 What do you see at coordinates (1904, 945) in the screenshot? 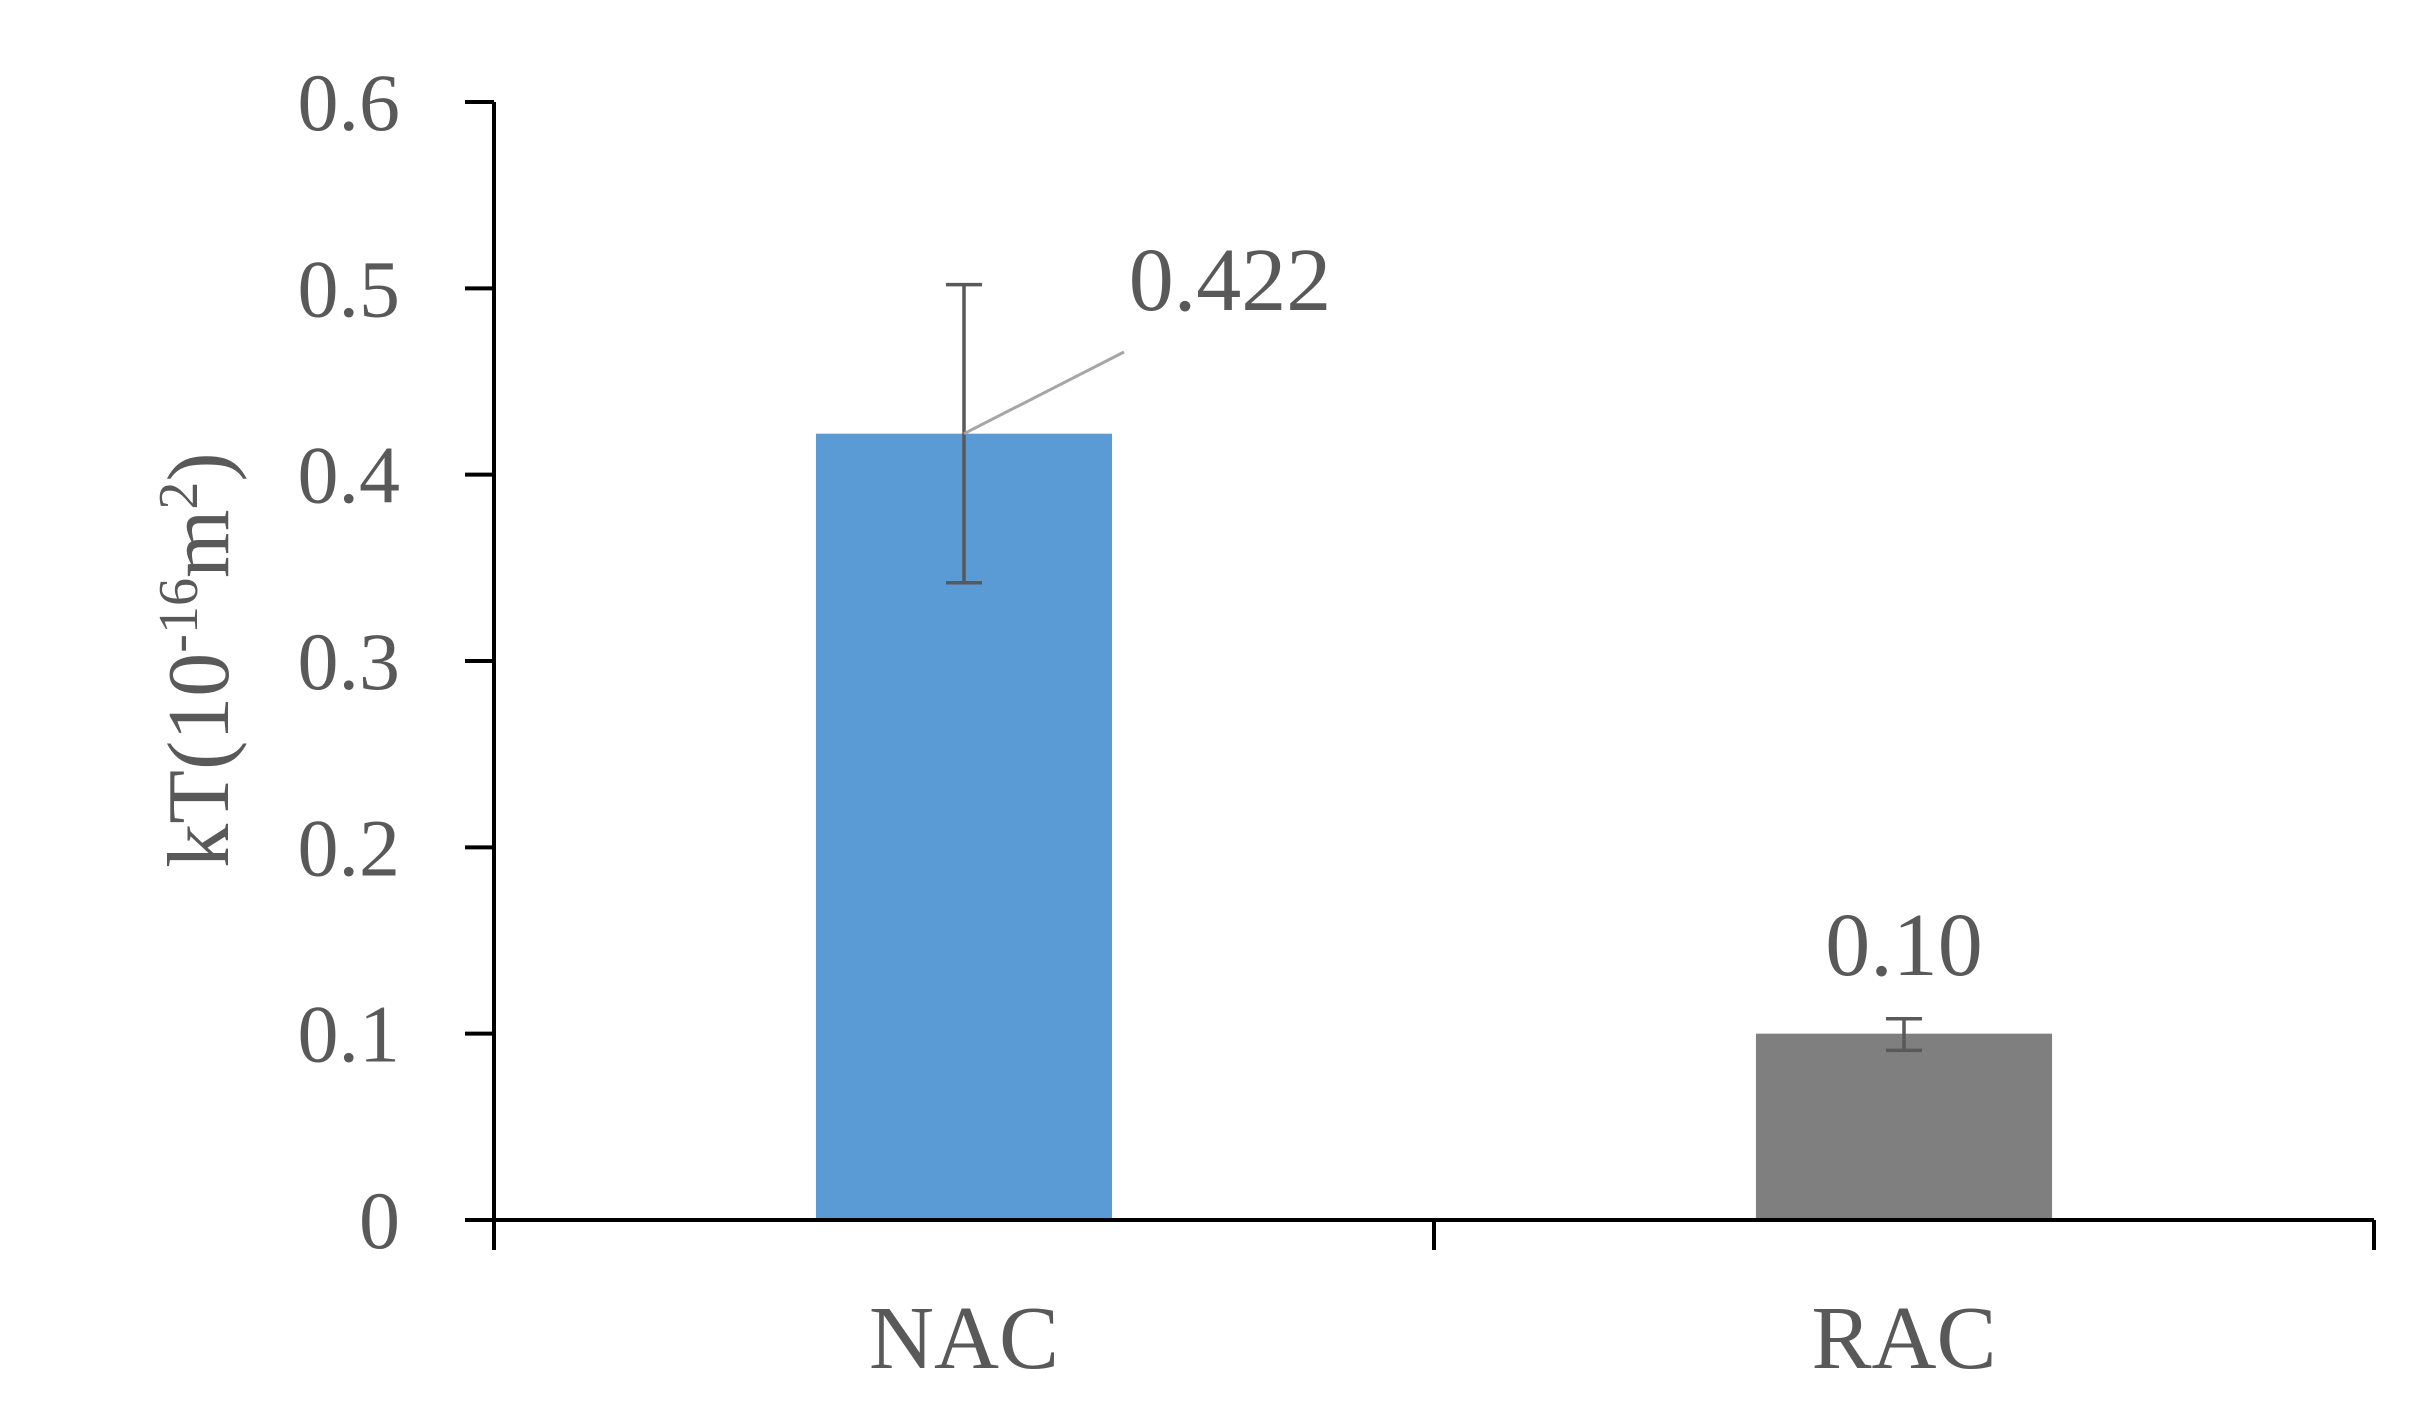
I see `data-label: 0.10` at bounding box center [1904, 945].